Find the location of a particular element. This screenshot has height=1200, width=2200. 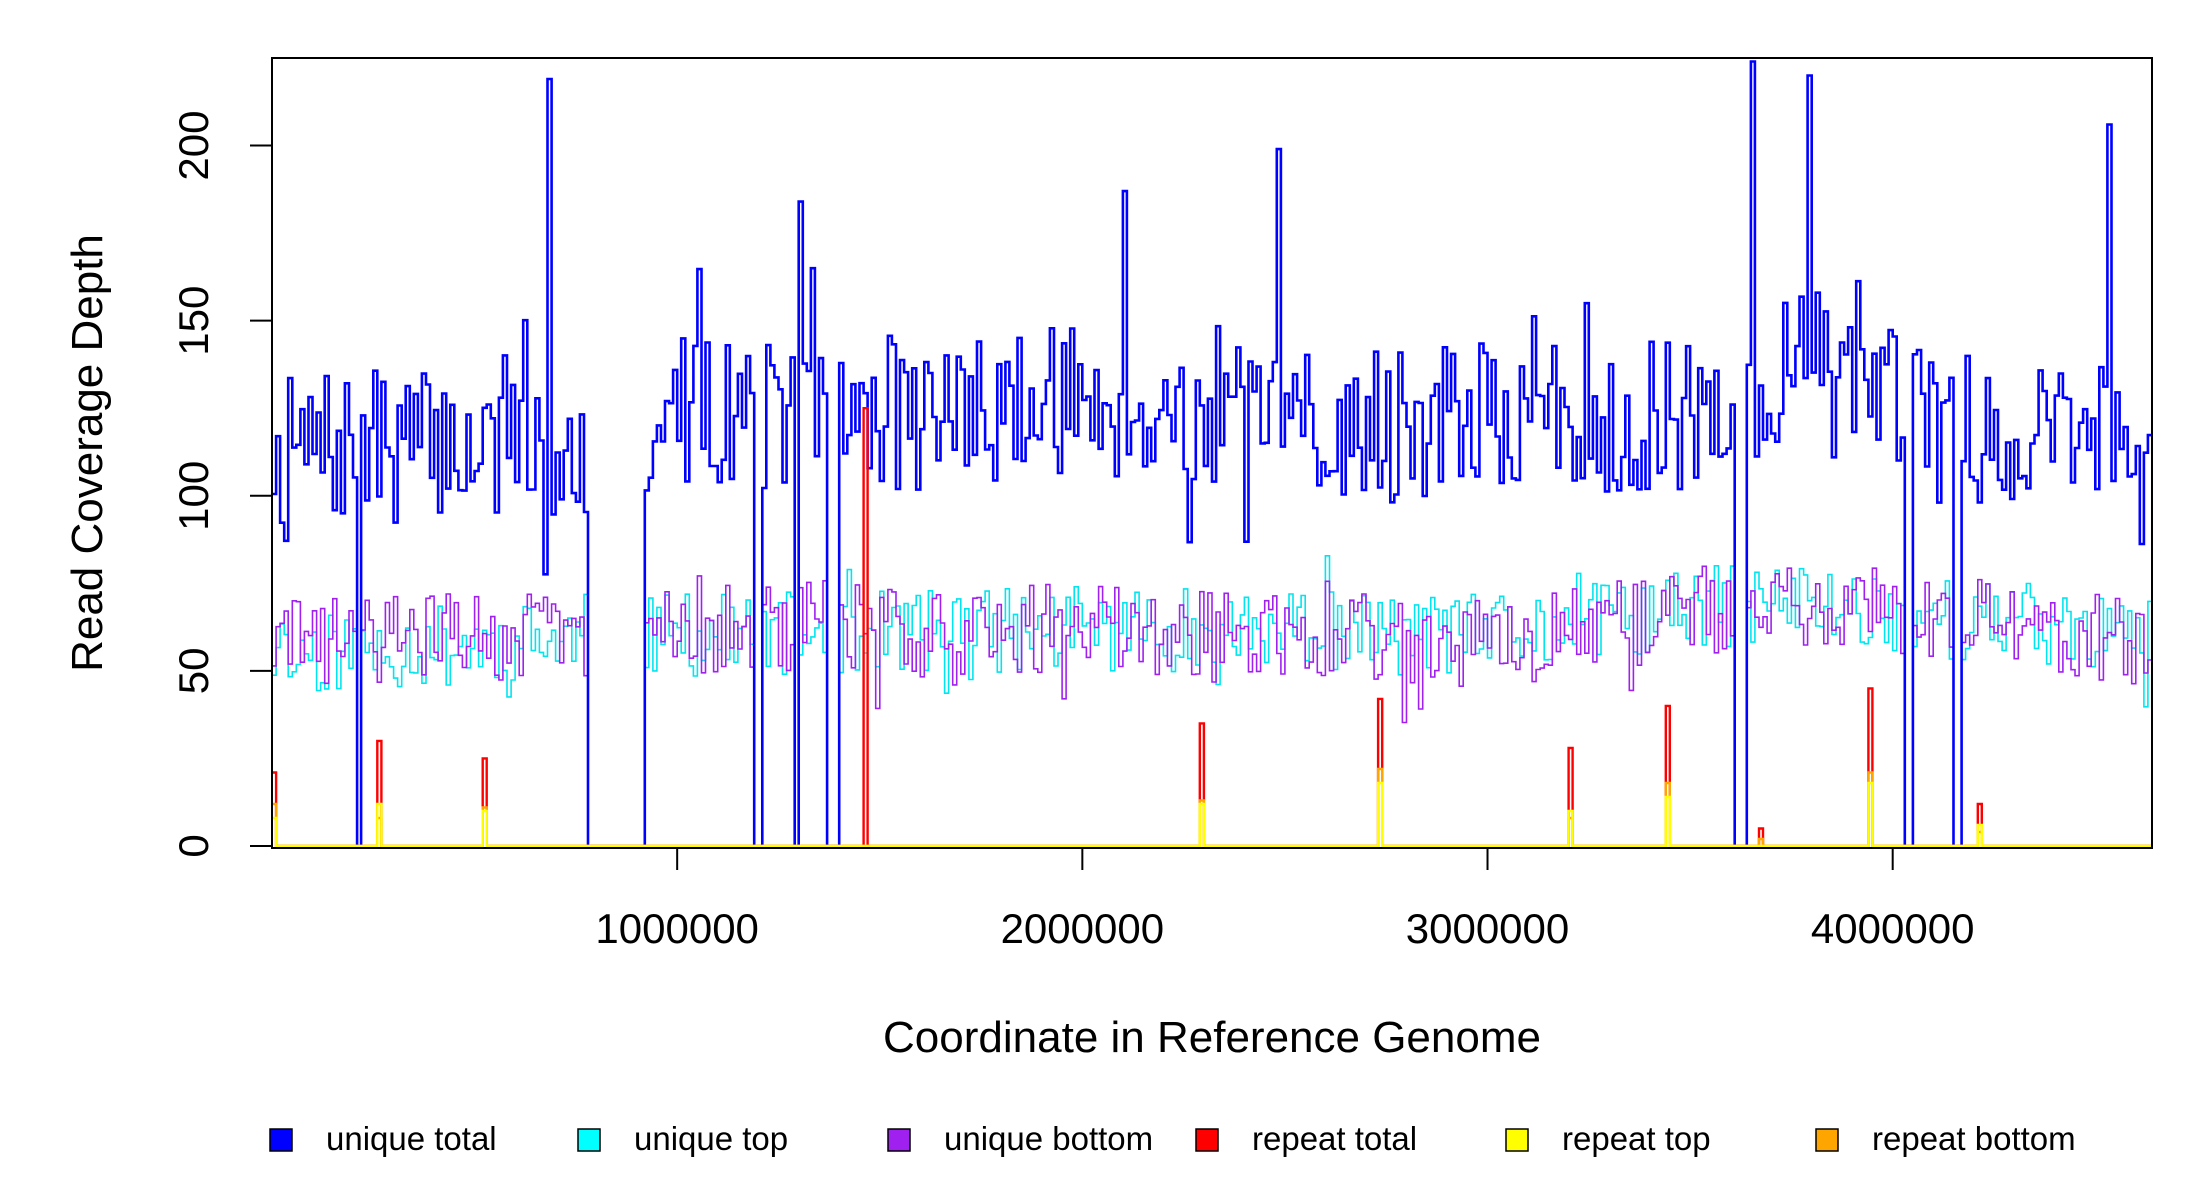

x-tick-label: 1000000 is located at coordinates (677, 928).